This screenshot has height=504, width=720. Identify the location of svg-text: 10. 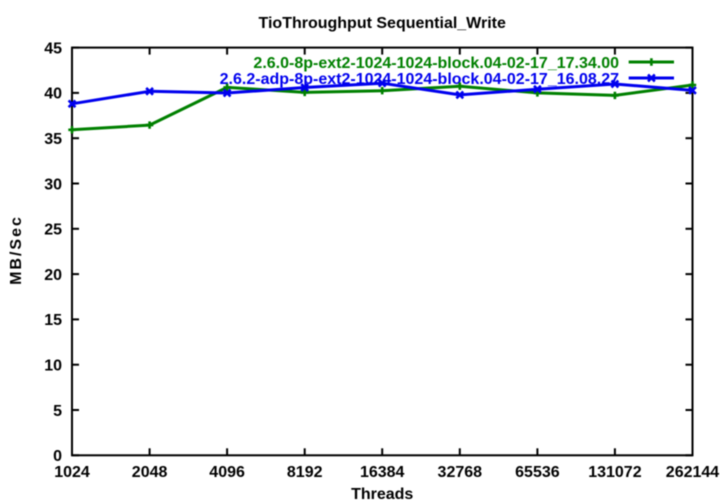
(53, 366).